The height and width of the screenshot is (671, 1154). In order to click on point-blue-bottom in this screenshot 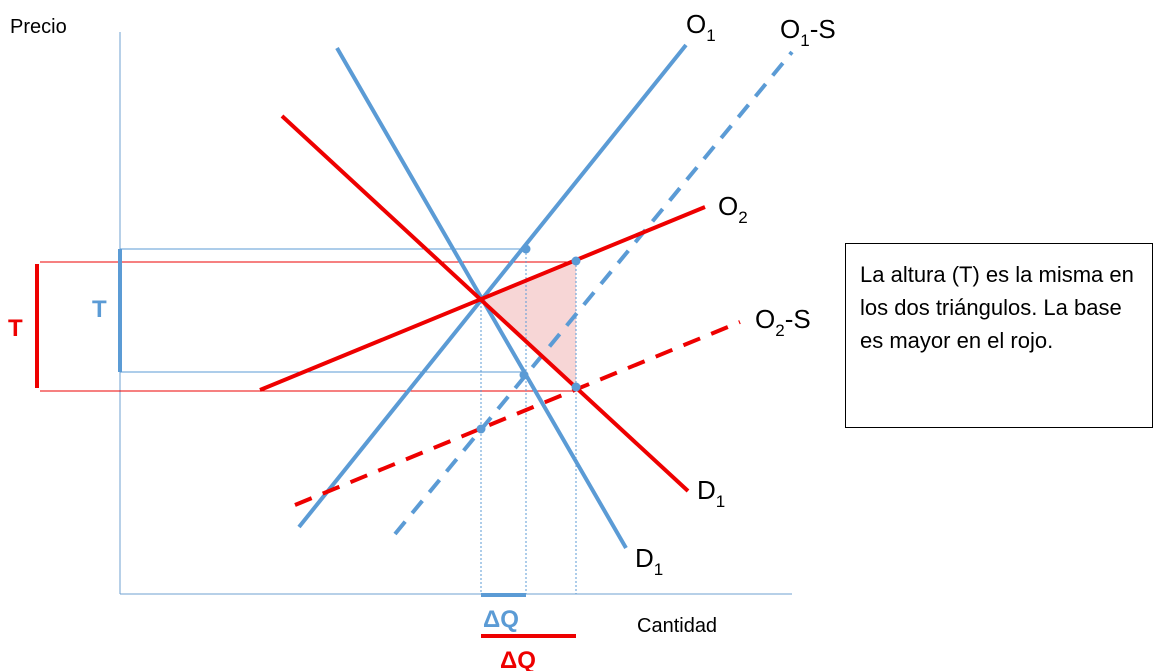, I will do `click(524, 375)`.